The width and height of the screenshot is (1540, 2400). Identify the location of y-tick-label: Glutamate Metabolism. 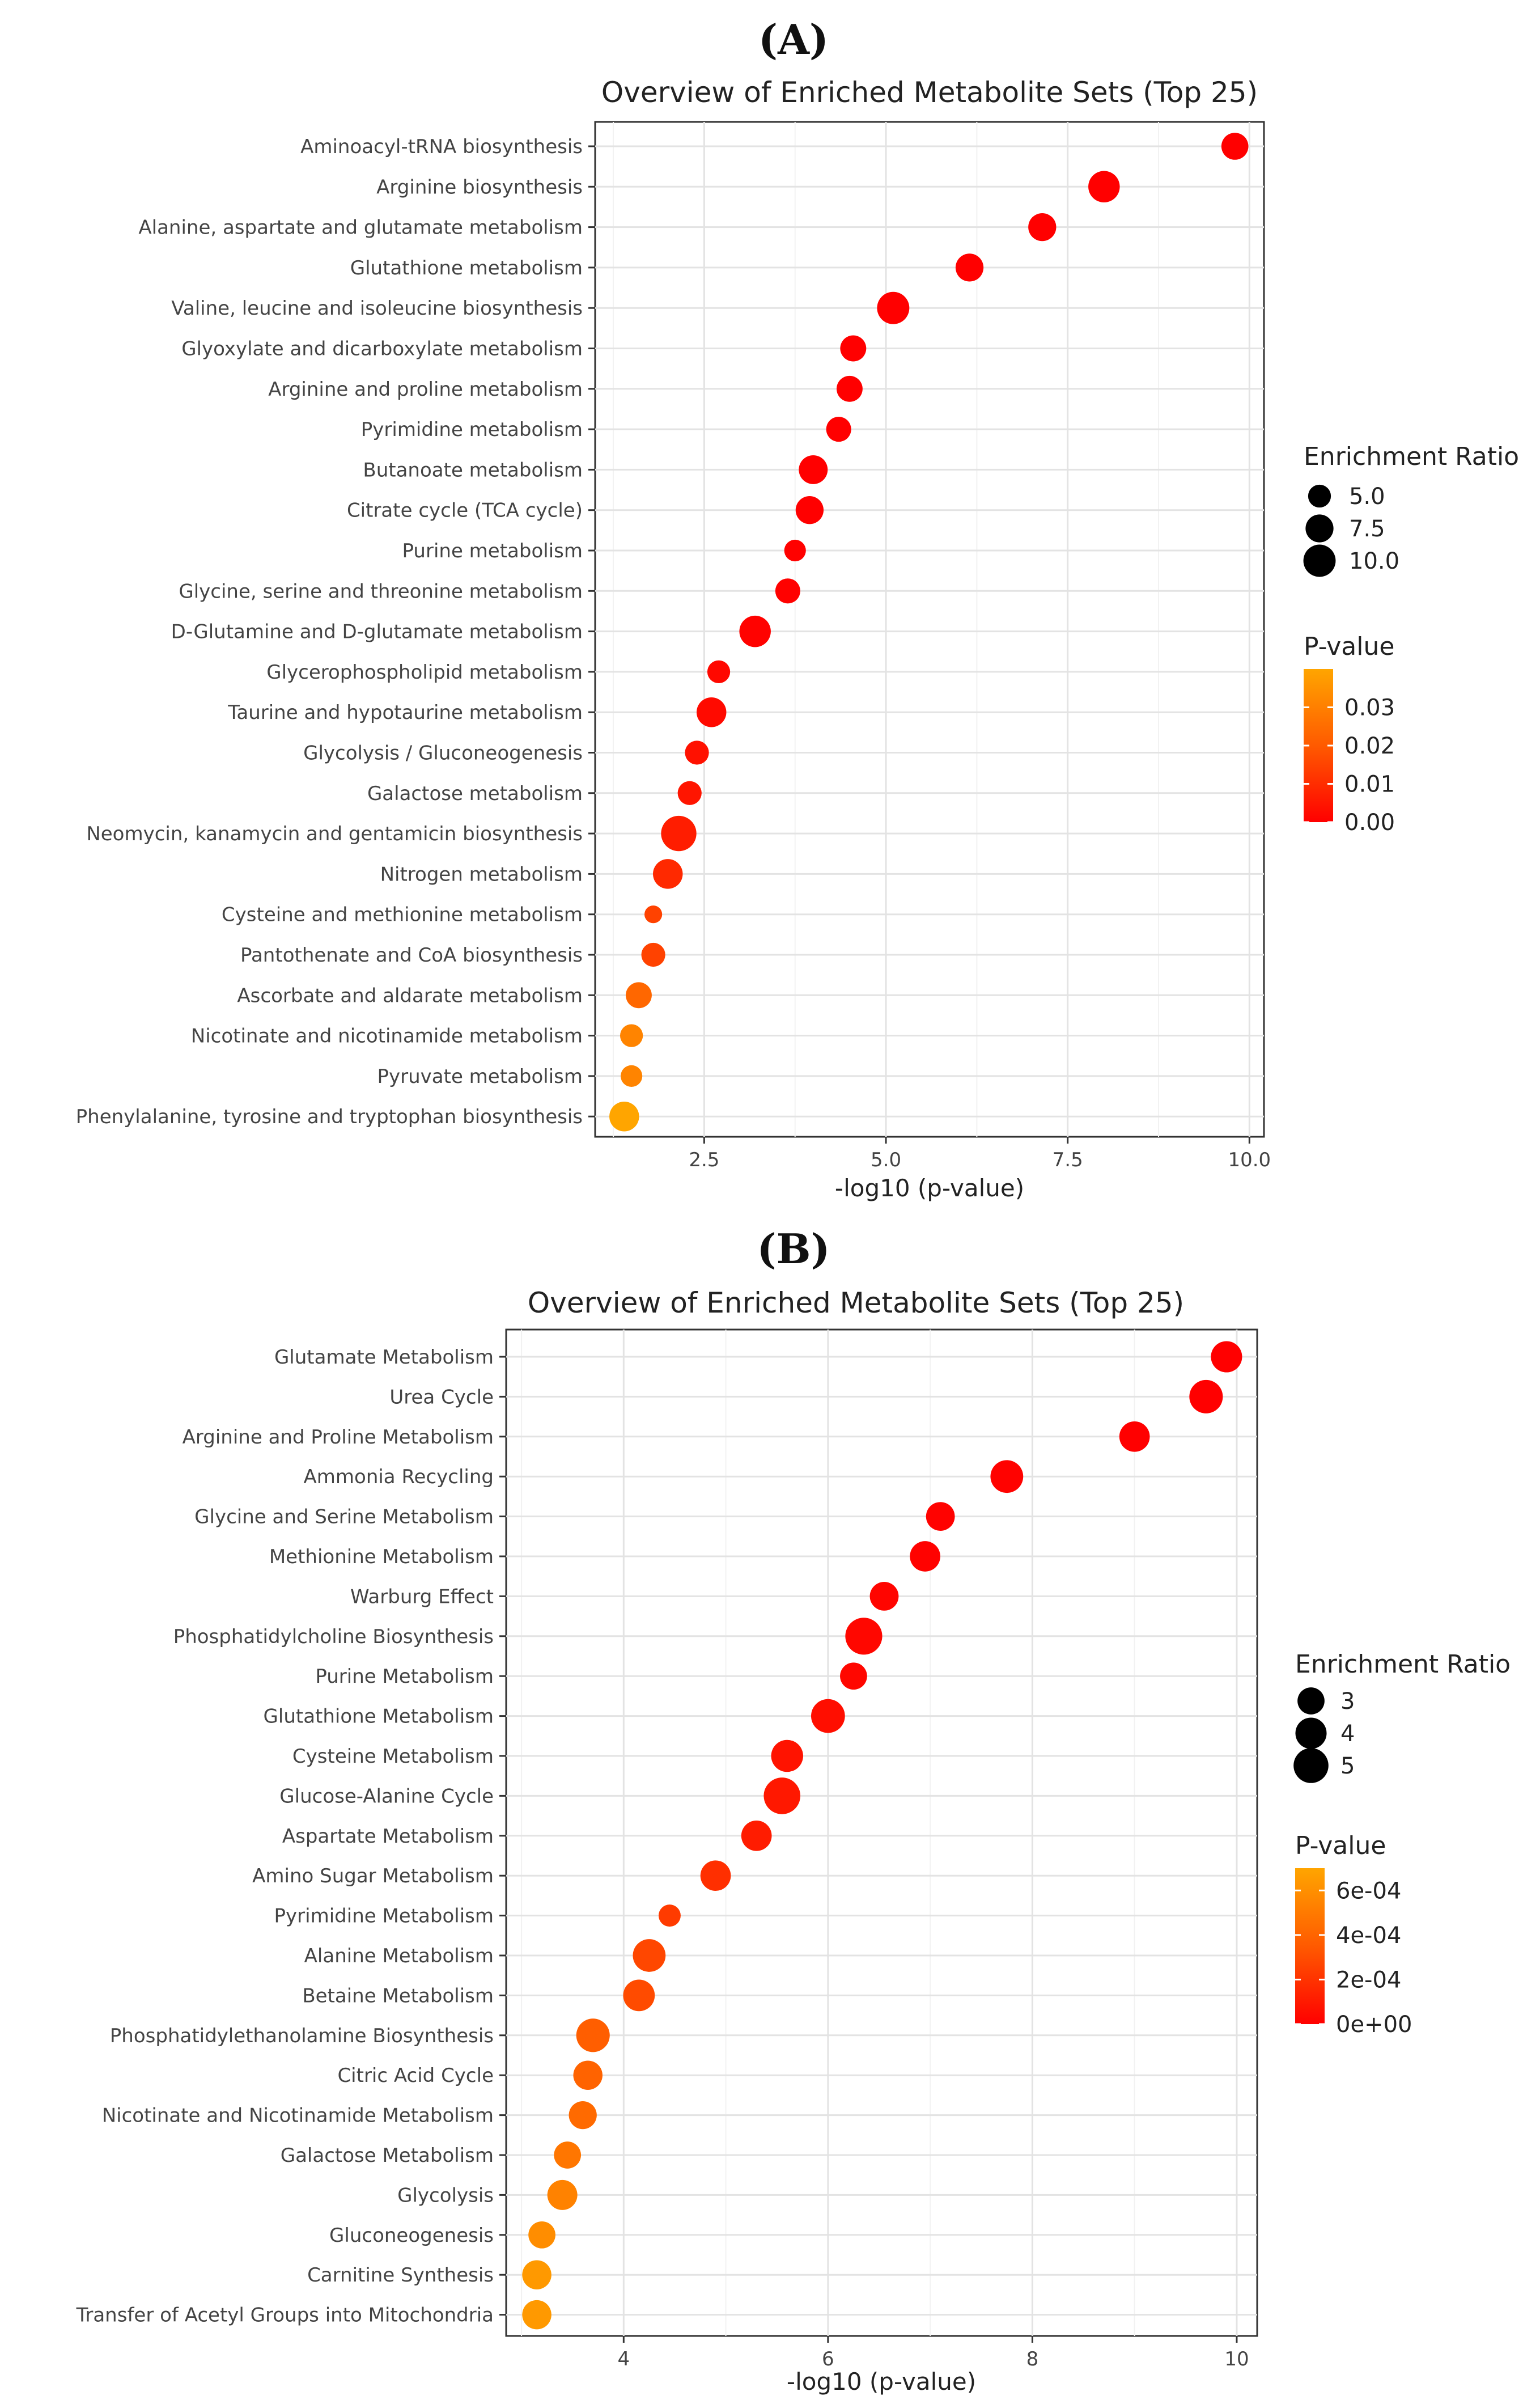
(384, 1357).